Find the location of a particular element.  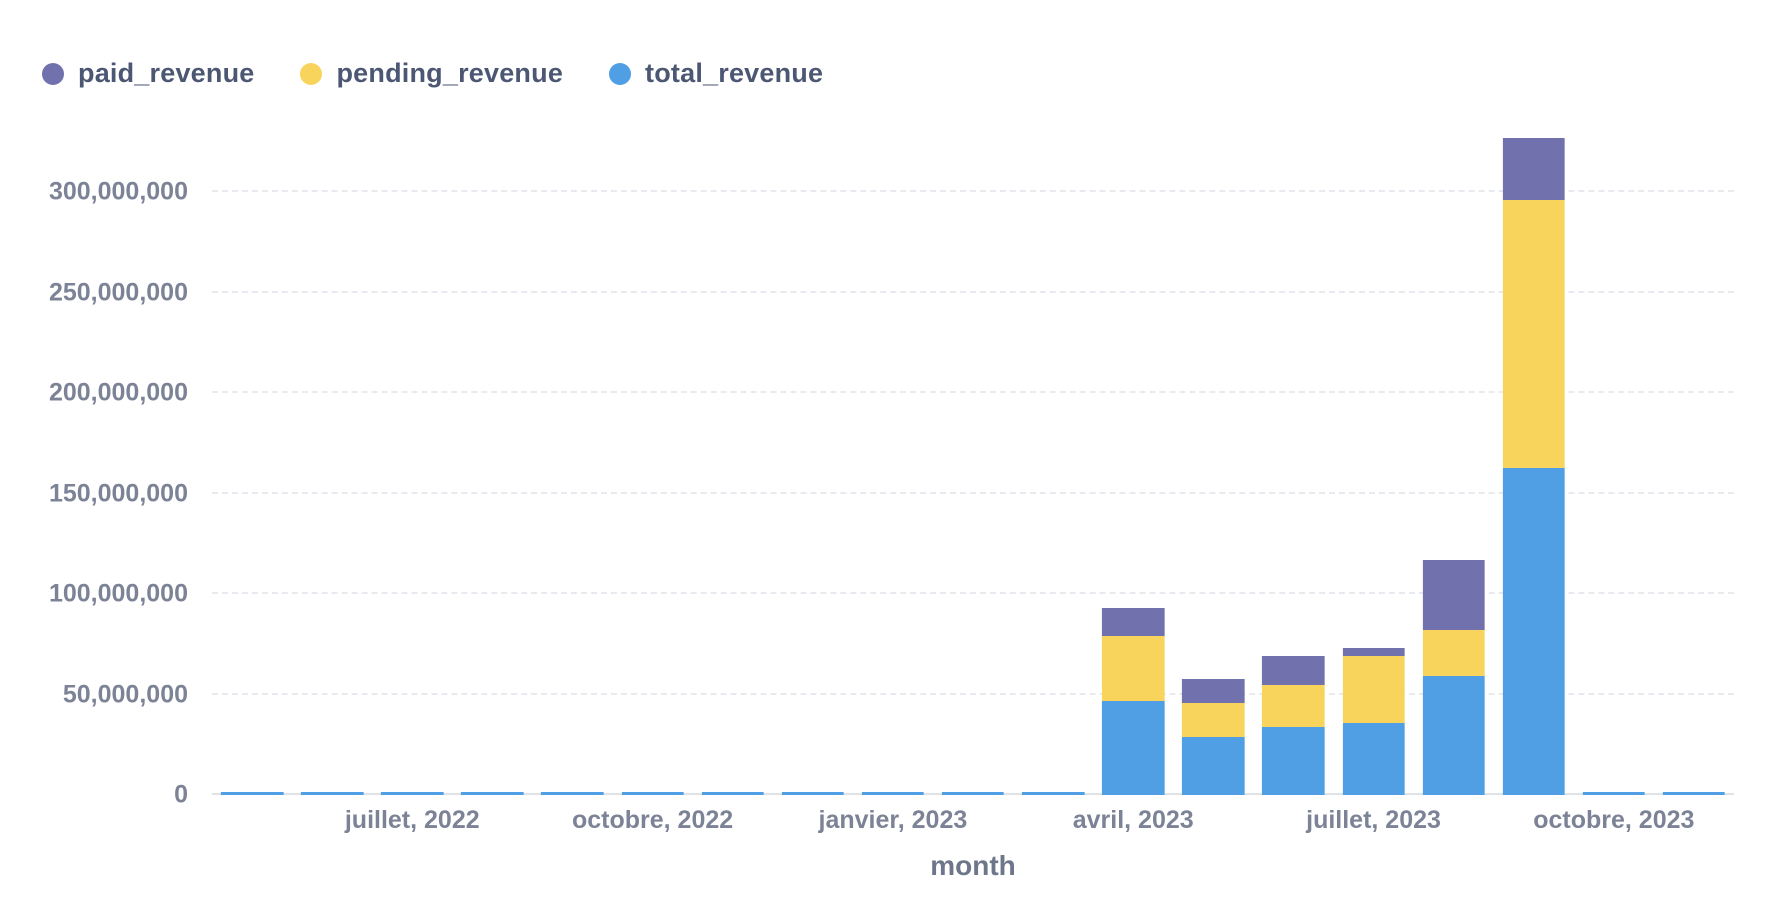

y-tick-label: 0 is located at coordinates (181, 794).